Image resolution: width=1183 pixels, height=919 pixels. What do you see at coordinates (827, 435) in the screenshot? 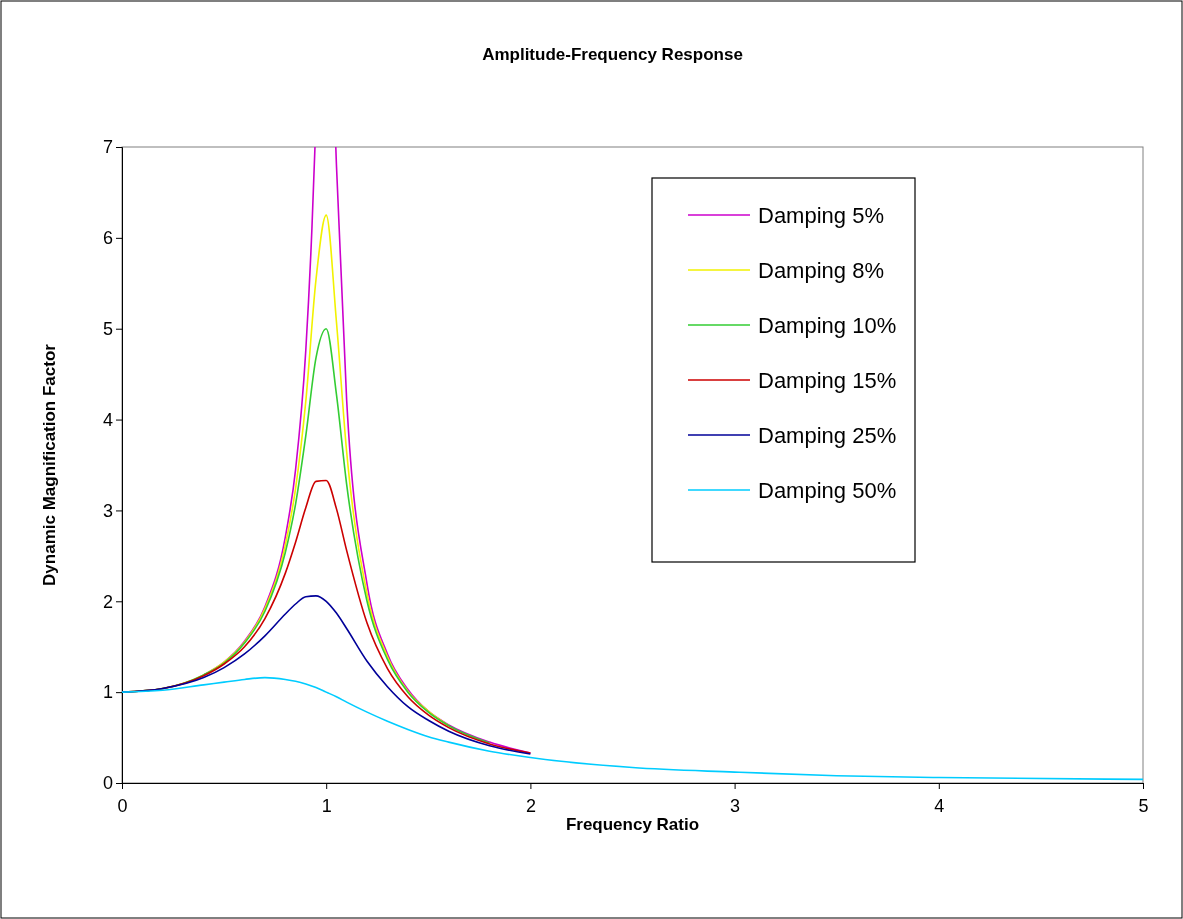
I see `legend-label: Damping 25%` at bounding box center [827, 435].